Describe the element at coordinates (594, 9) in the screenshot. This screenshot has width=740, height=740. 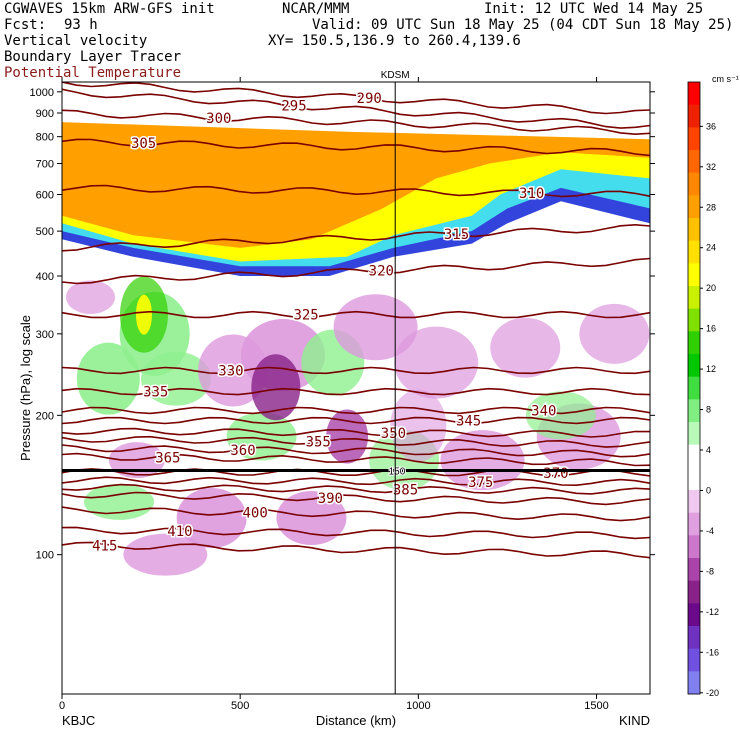
I see `init-time: Init: 12 UTC Wed 14 May 25` at that location.